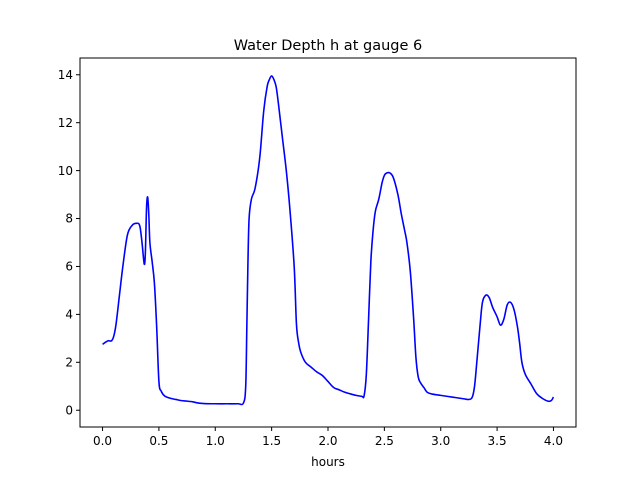  I want to click on y-tick-label: 12, so click(65, 123).